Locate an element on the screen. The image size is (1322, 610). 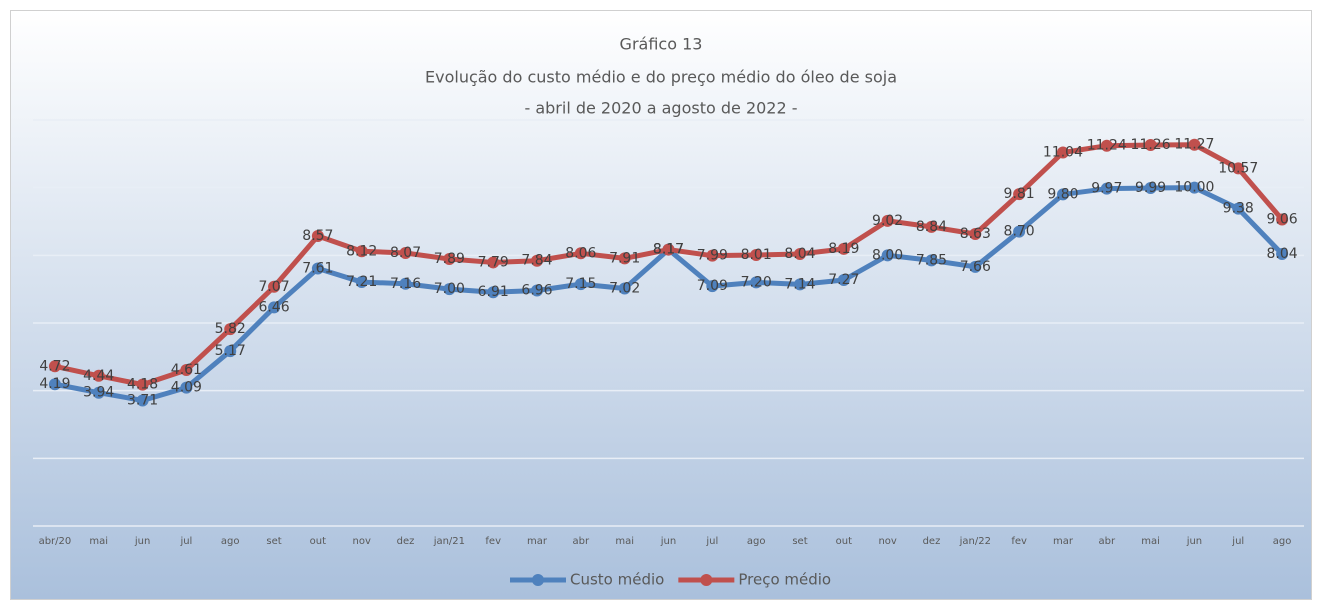
data-label: 9.97 is located at coordinates (1106, 189).